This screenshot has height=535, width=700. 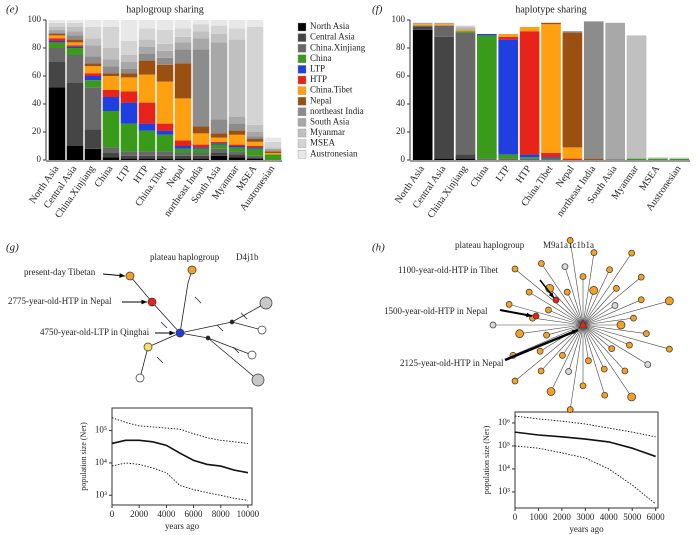 I want to click on x-tick-label: LTP, so click(x=124, y=173).